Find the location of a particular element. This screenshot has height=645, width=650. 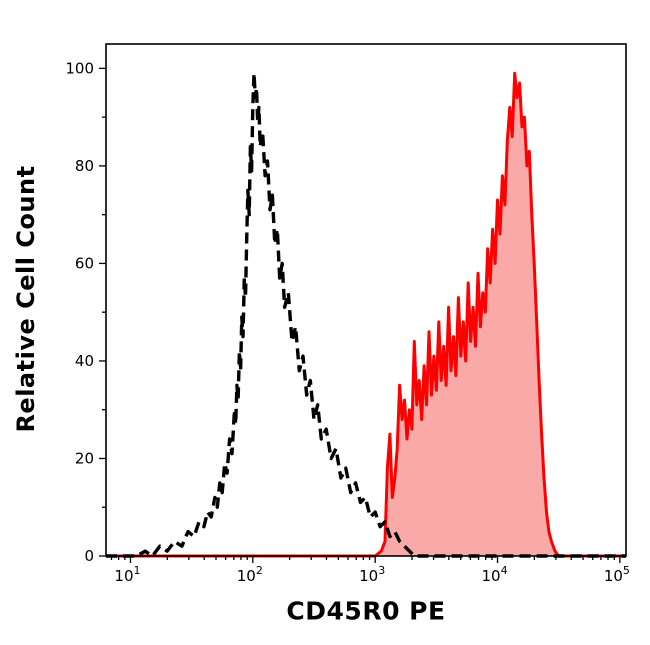

svg-text: 0 is located at coordinates (89, 556).